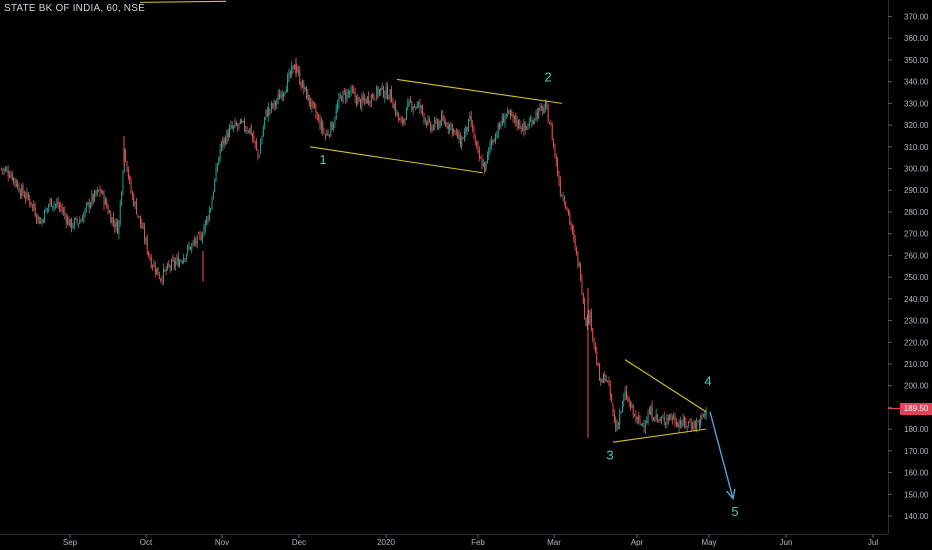  I want to click on wave-label: 4, so click(707, 381).